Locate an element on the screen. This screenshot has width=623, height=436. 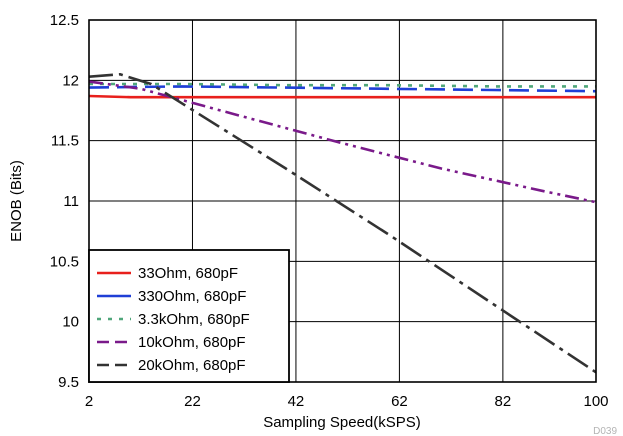
x-tick-label: 2 is located at coordinates (89, 401).